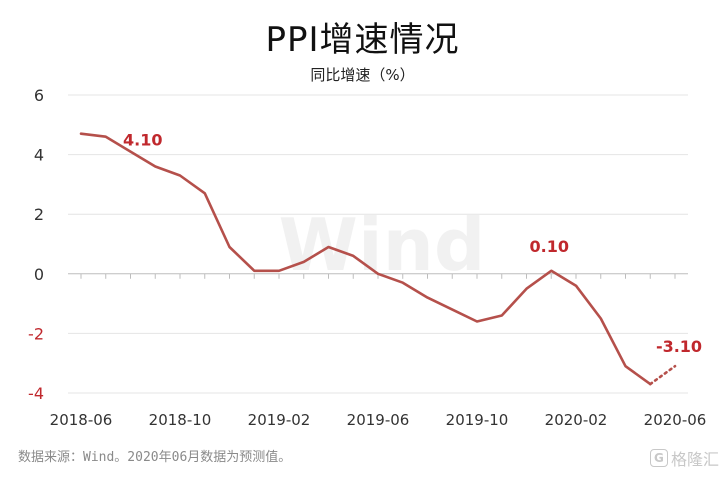 This screenshot has width=725, height=478. Describe the element at coordinates (39, 214) in the screenshot. I see `y-tick-label: 2` at that location.